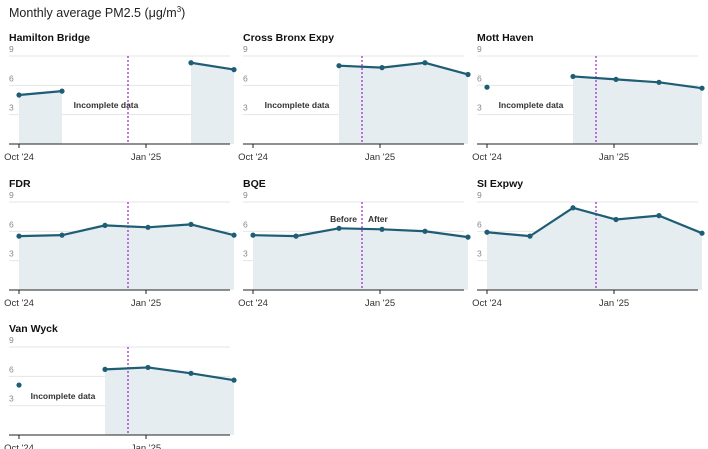 Image resolution: width=708 pixels, height=449 pixels. I want to click on panel-si-expwy: SI Expwy 3 6 9 Oct '24 Jan '25, so click(588, 243).